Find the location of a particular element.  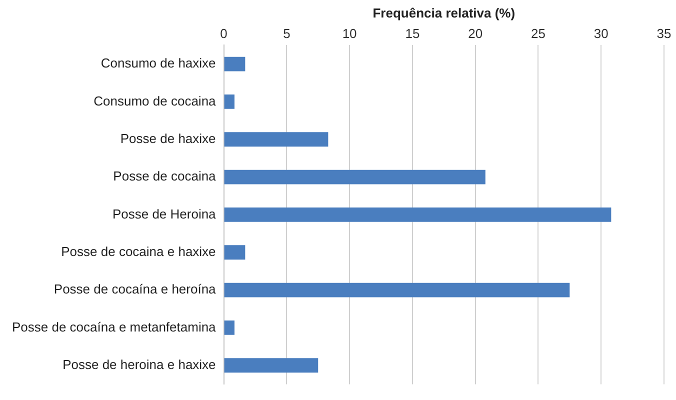

y-tick-label: Posse de haxixe is located at coordinates (168, 138).